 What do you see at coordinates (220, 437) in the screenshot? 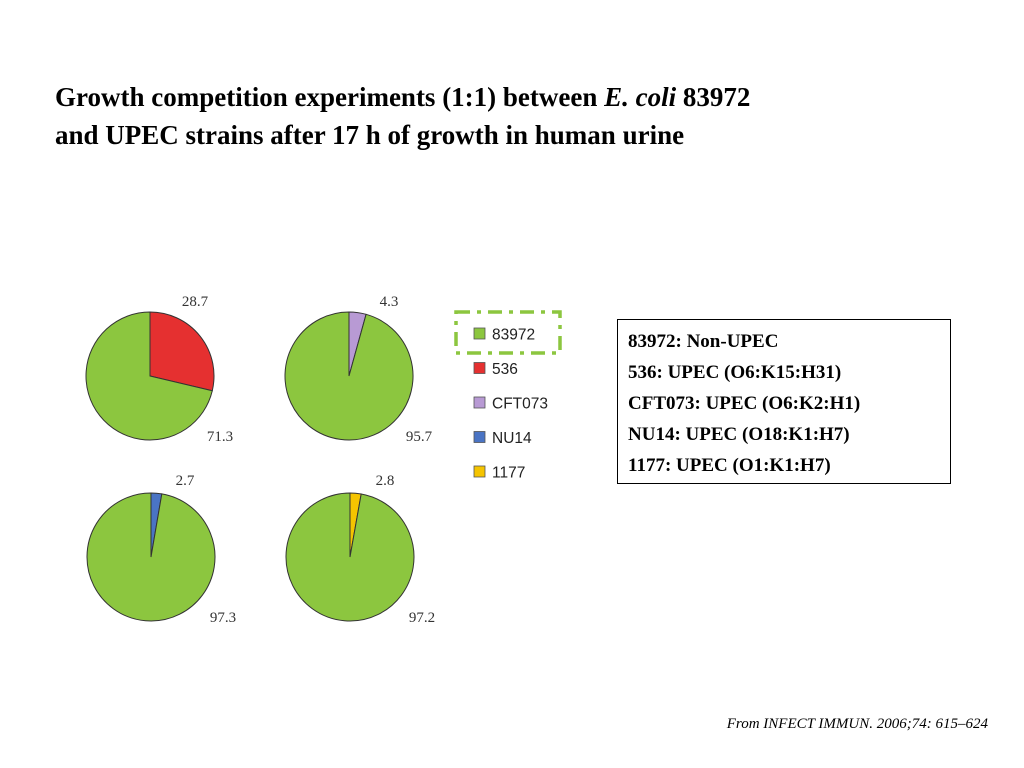
I see `pie-value-label: 71.3` at bounding box center [220, 437].